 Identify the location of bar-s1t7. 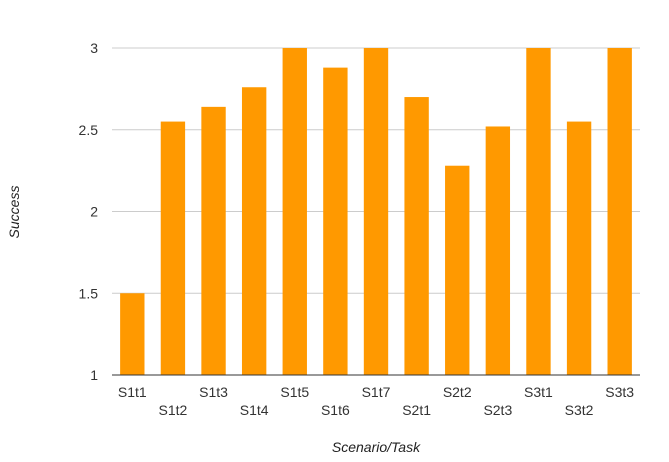
(376, 211).